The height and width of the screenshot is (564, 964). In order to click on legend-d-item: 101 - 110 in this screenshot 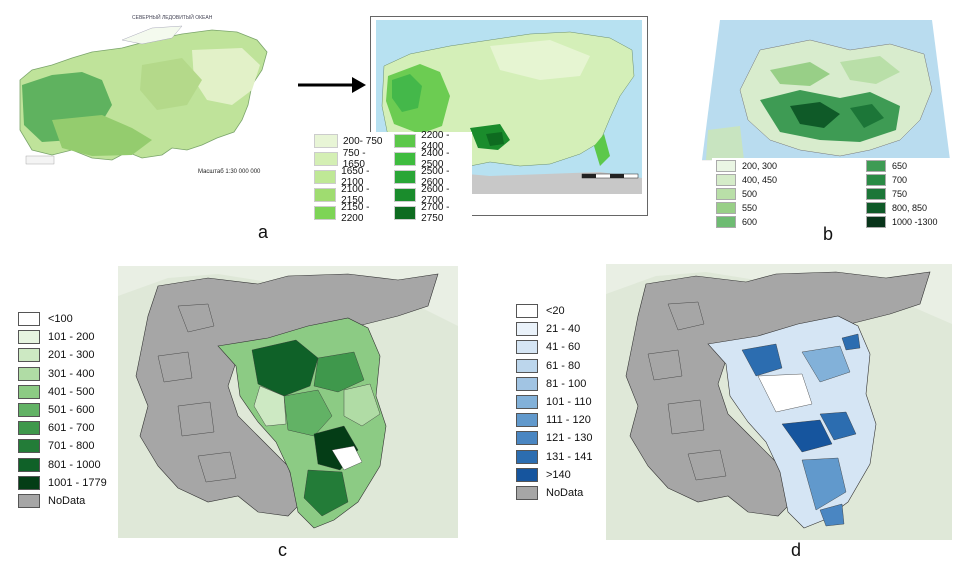, I will do `click(554, 402)`.